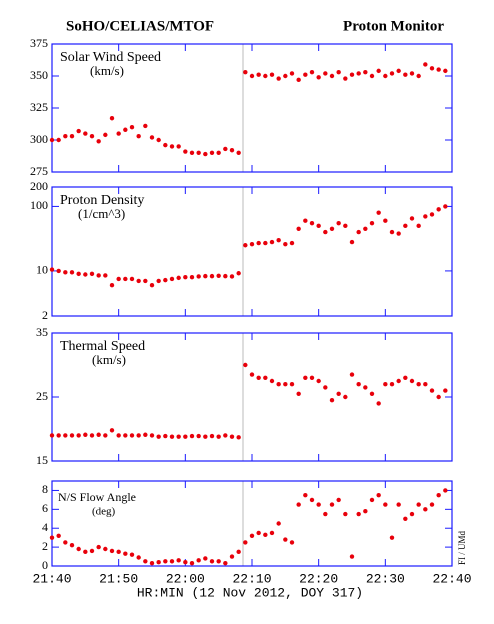  Describe the element at coordinates (109, 359) in the screenshot. I see `panel-unit: (km/s)` at that location.